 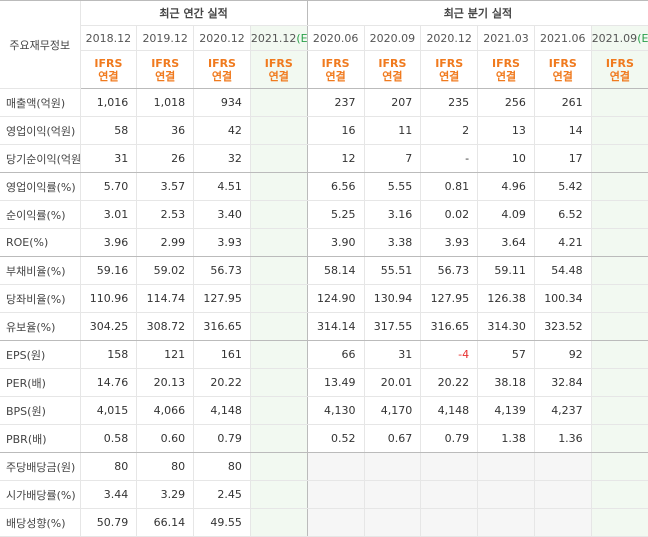 I want to click on period-header: 2021.09(E), so click(x=619, y=38).